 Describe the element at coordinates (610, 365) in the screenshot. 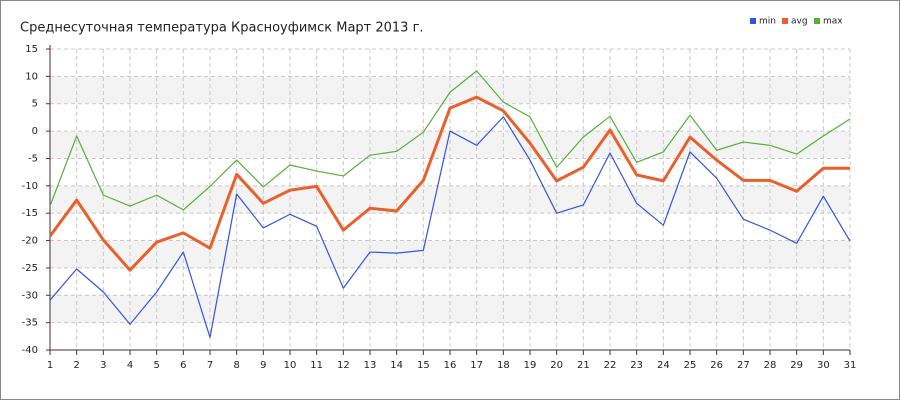

I see `x-tick-label: 22` at that location.